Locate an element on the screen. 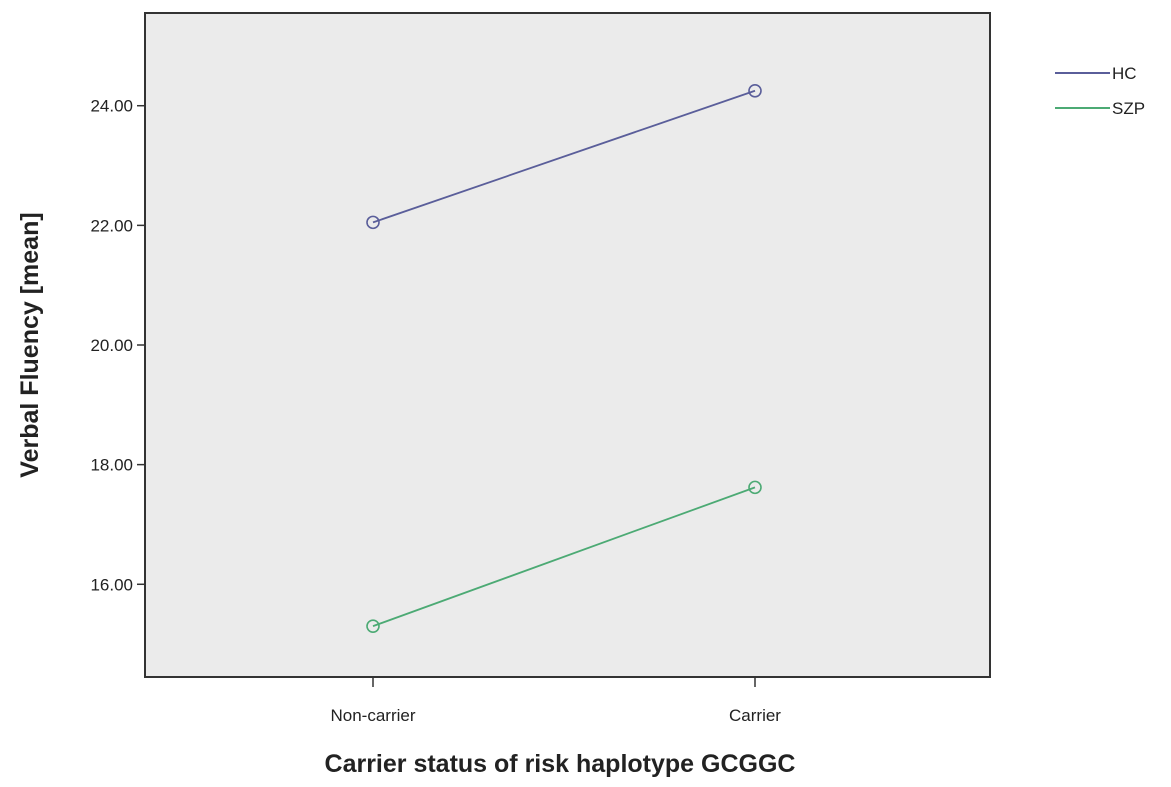 The image size is (1171, 787). y-tick-label: 16.00 is located at coordinates (111, 584).